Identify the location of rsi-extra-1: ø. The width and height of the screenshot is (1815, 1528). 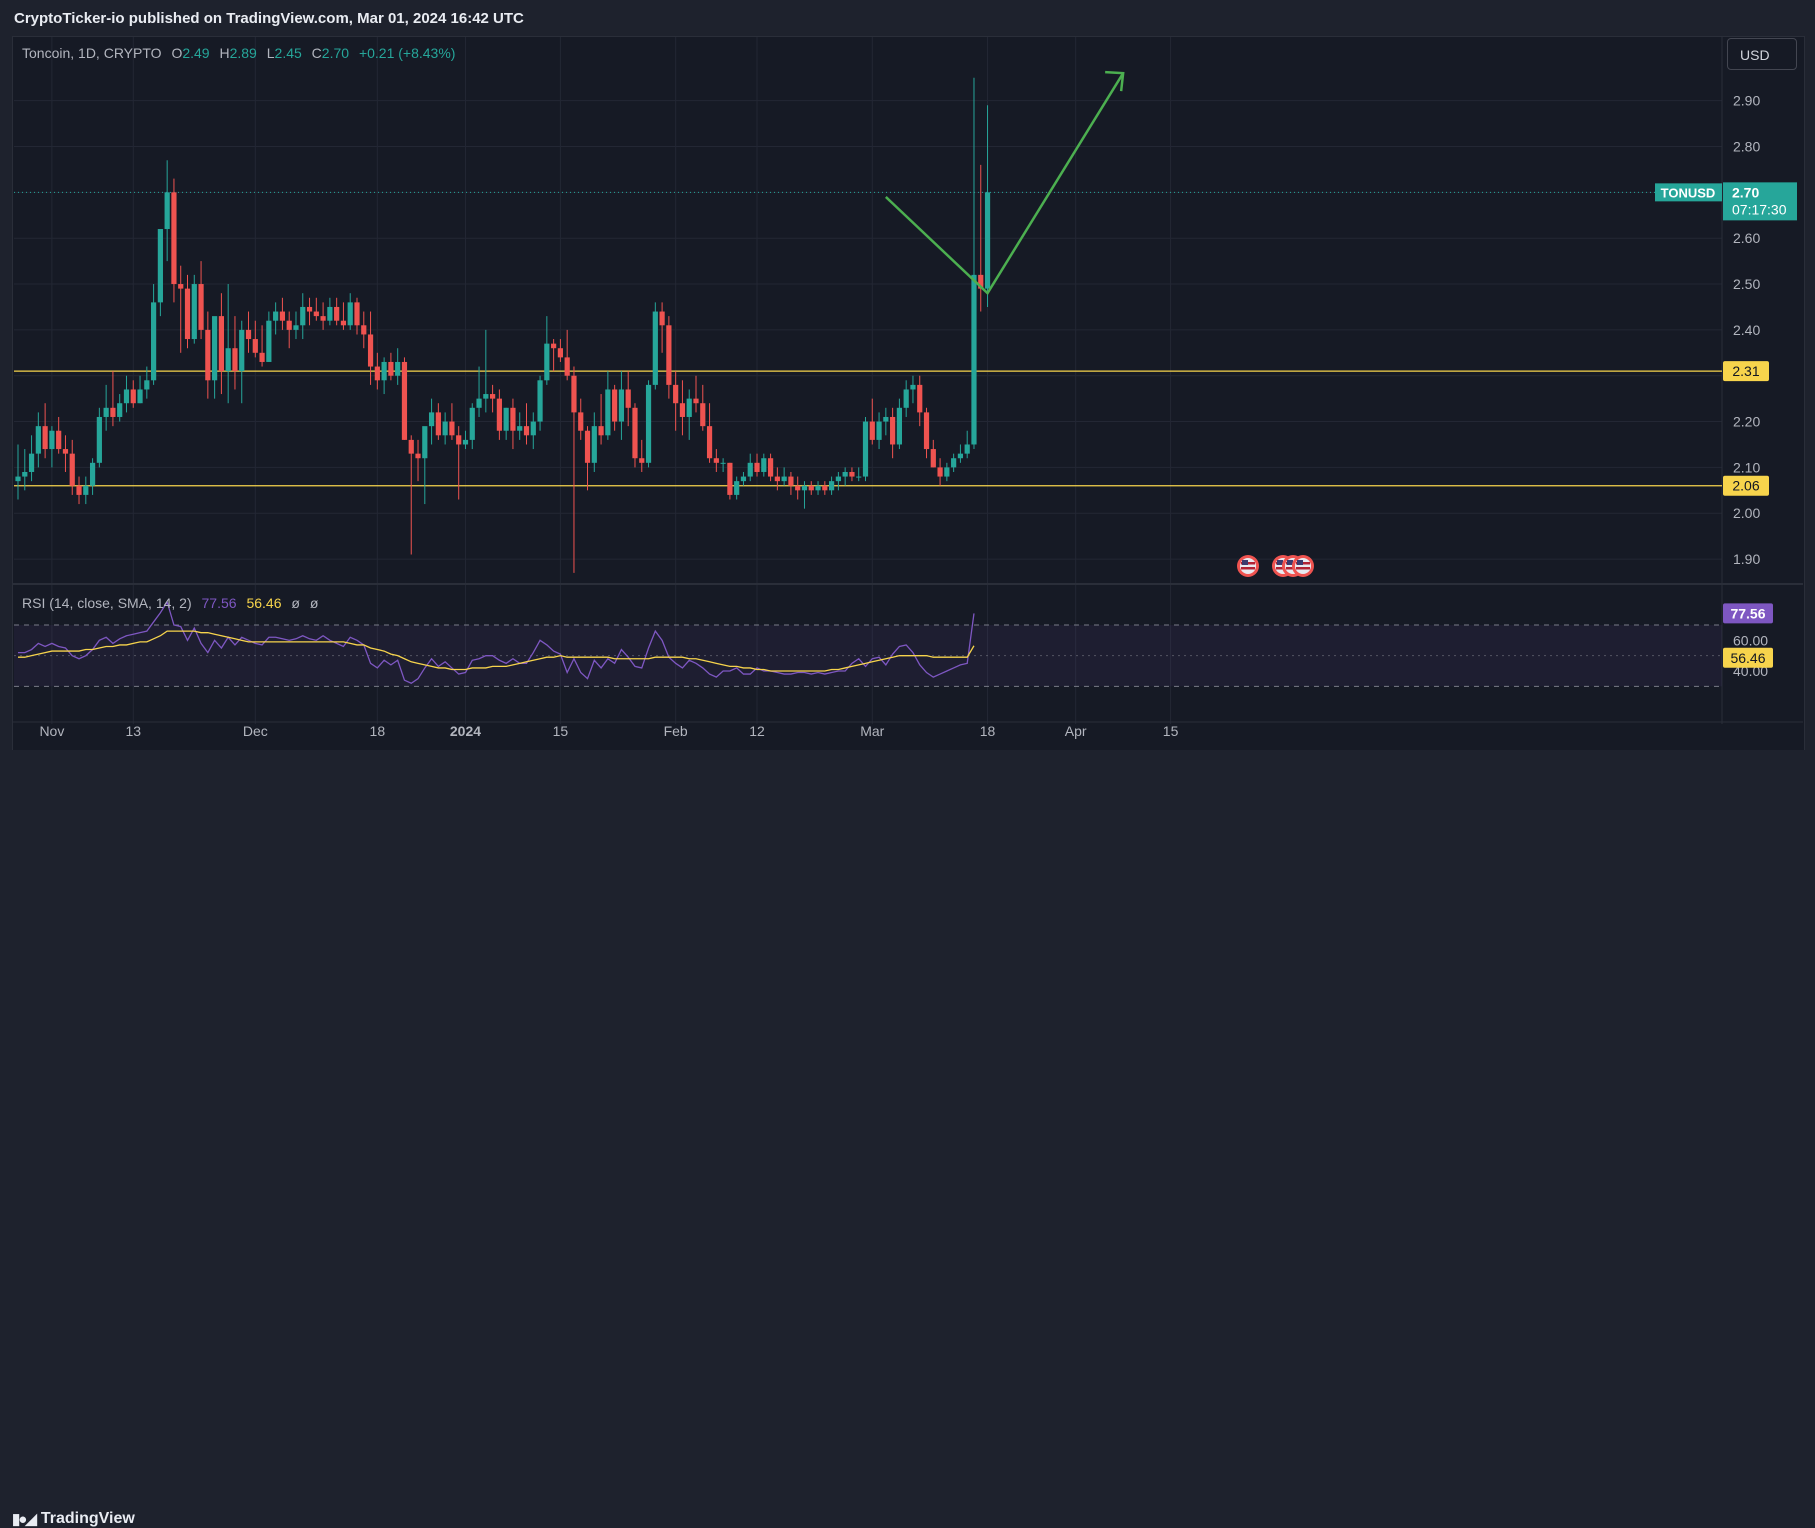
(295, 603).